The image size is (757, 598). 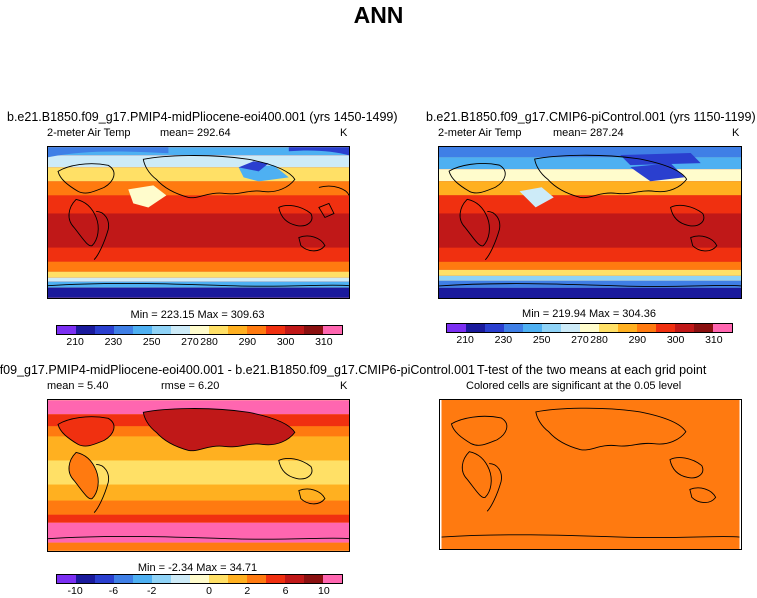 I want to click on panel-3-units: K, so click(x=344, y=386).